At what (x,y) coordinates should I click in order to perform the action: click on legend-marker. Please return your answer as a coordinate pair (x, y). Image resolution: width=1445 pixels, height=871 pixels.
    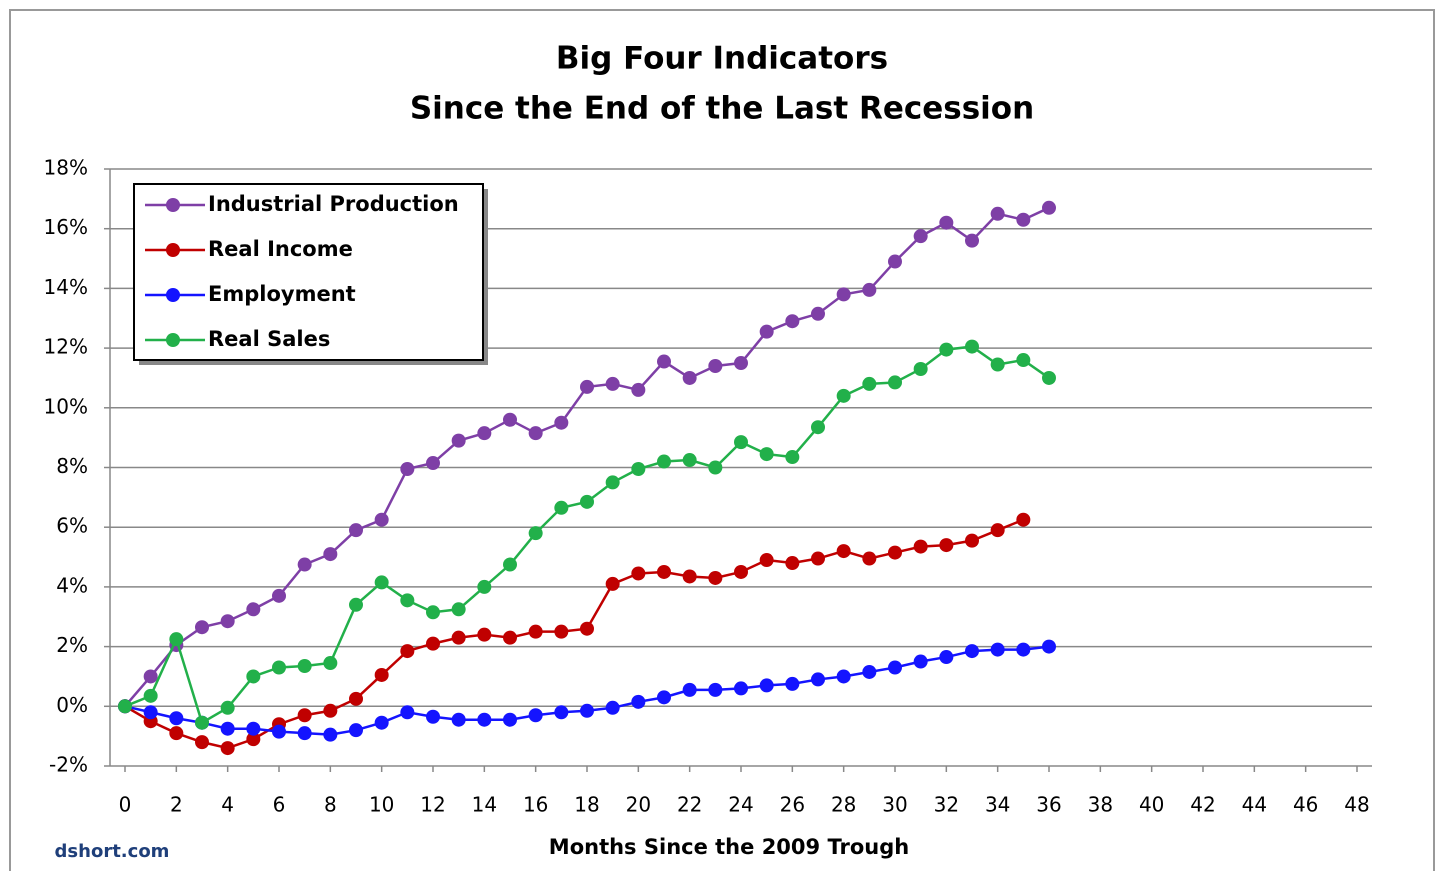
    Looking at the image, I should click on (173, 295).